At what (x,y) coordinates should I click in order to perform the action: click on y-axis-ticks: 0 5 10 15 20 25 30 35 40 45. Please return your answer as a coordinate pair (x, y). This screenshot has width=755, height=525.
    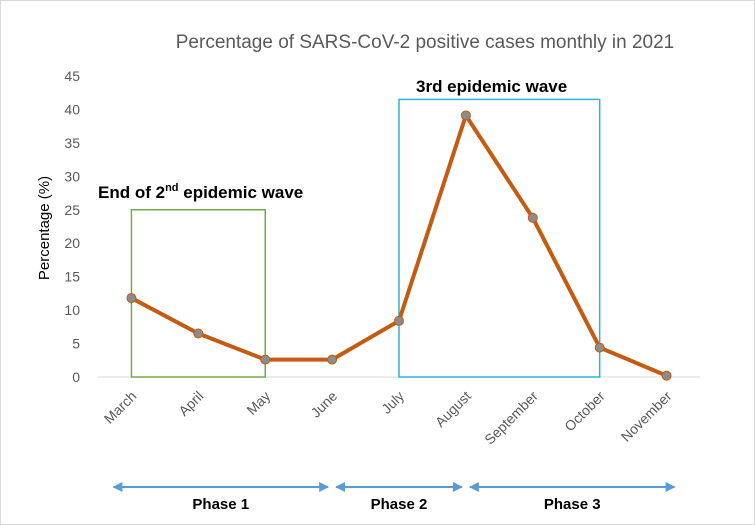
    Looking at the image, I should click on (72, 226).